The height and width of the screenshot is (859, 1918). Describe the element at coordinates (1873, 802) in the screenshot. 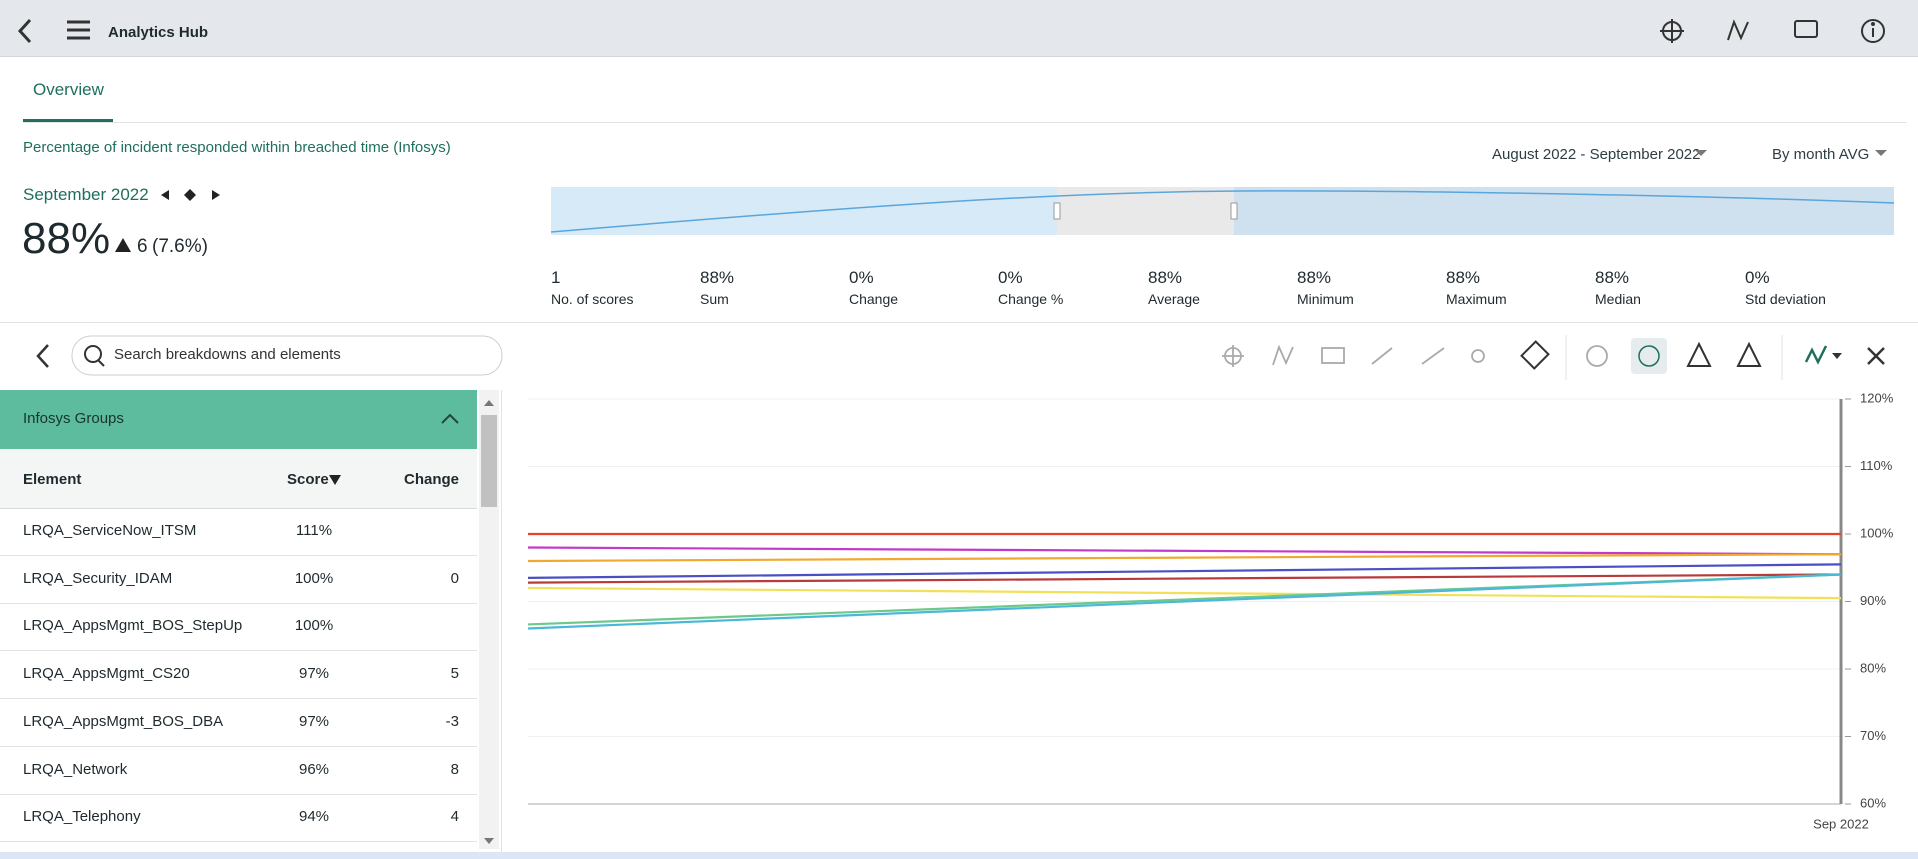

I see `y-tick-label: 60%` at that location.